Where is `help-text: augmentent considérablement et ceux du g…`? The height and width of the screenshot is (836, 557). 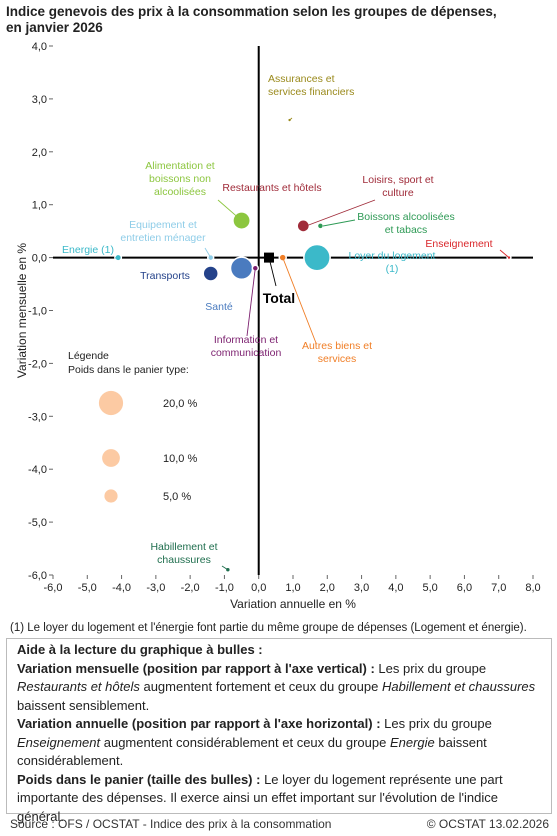
help-text: augmentent considérablement et ceux du g… is located at coordinates (245, 742).